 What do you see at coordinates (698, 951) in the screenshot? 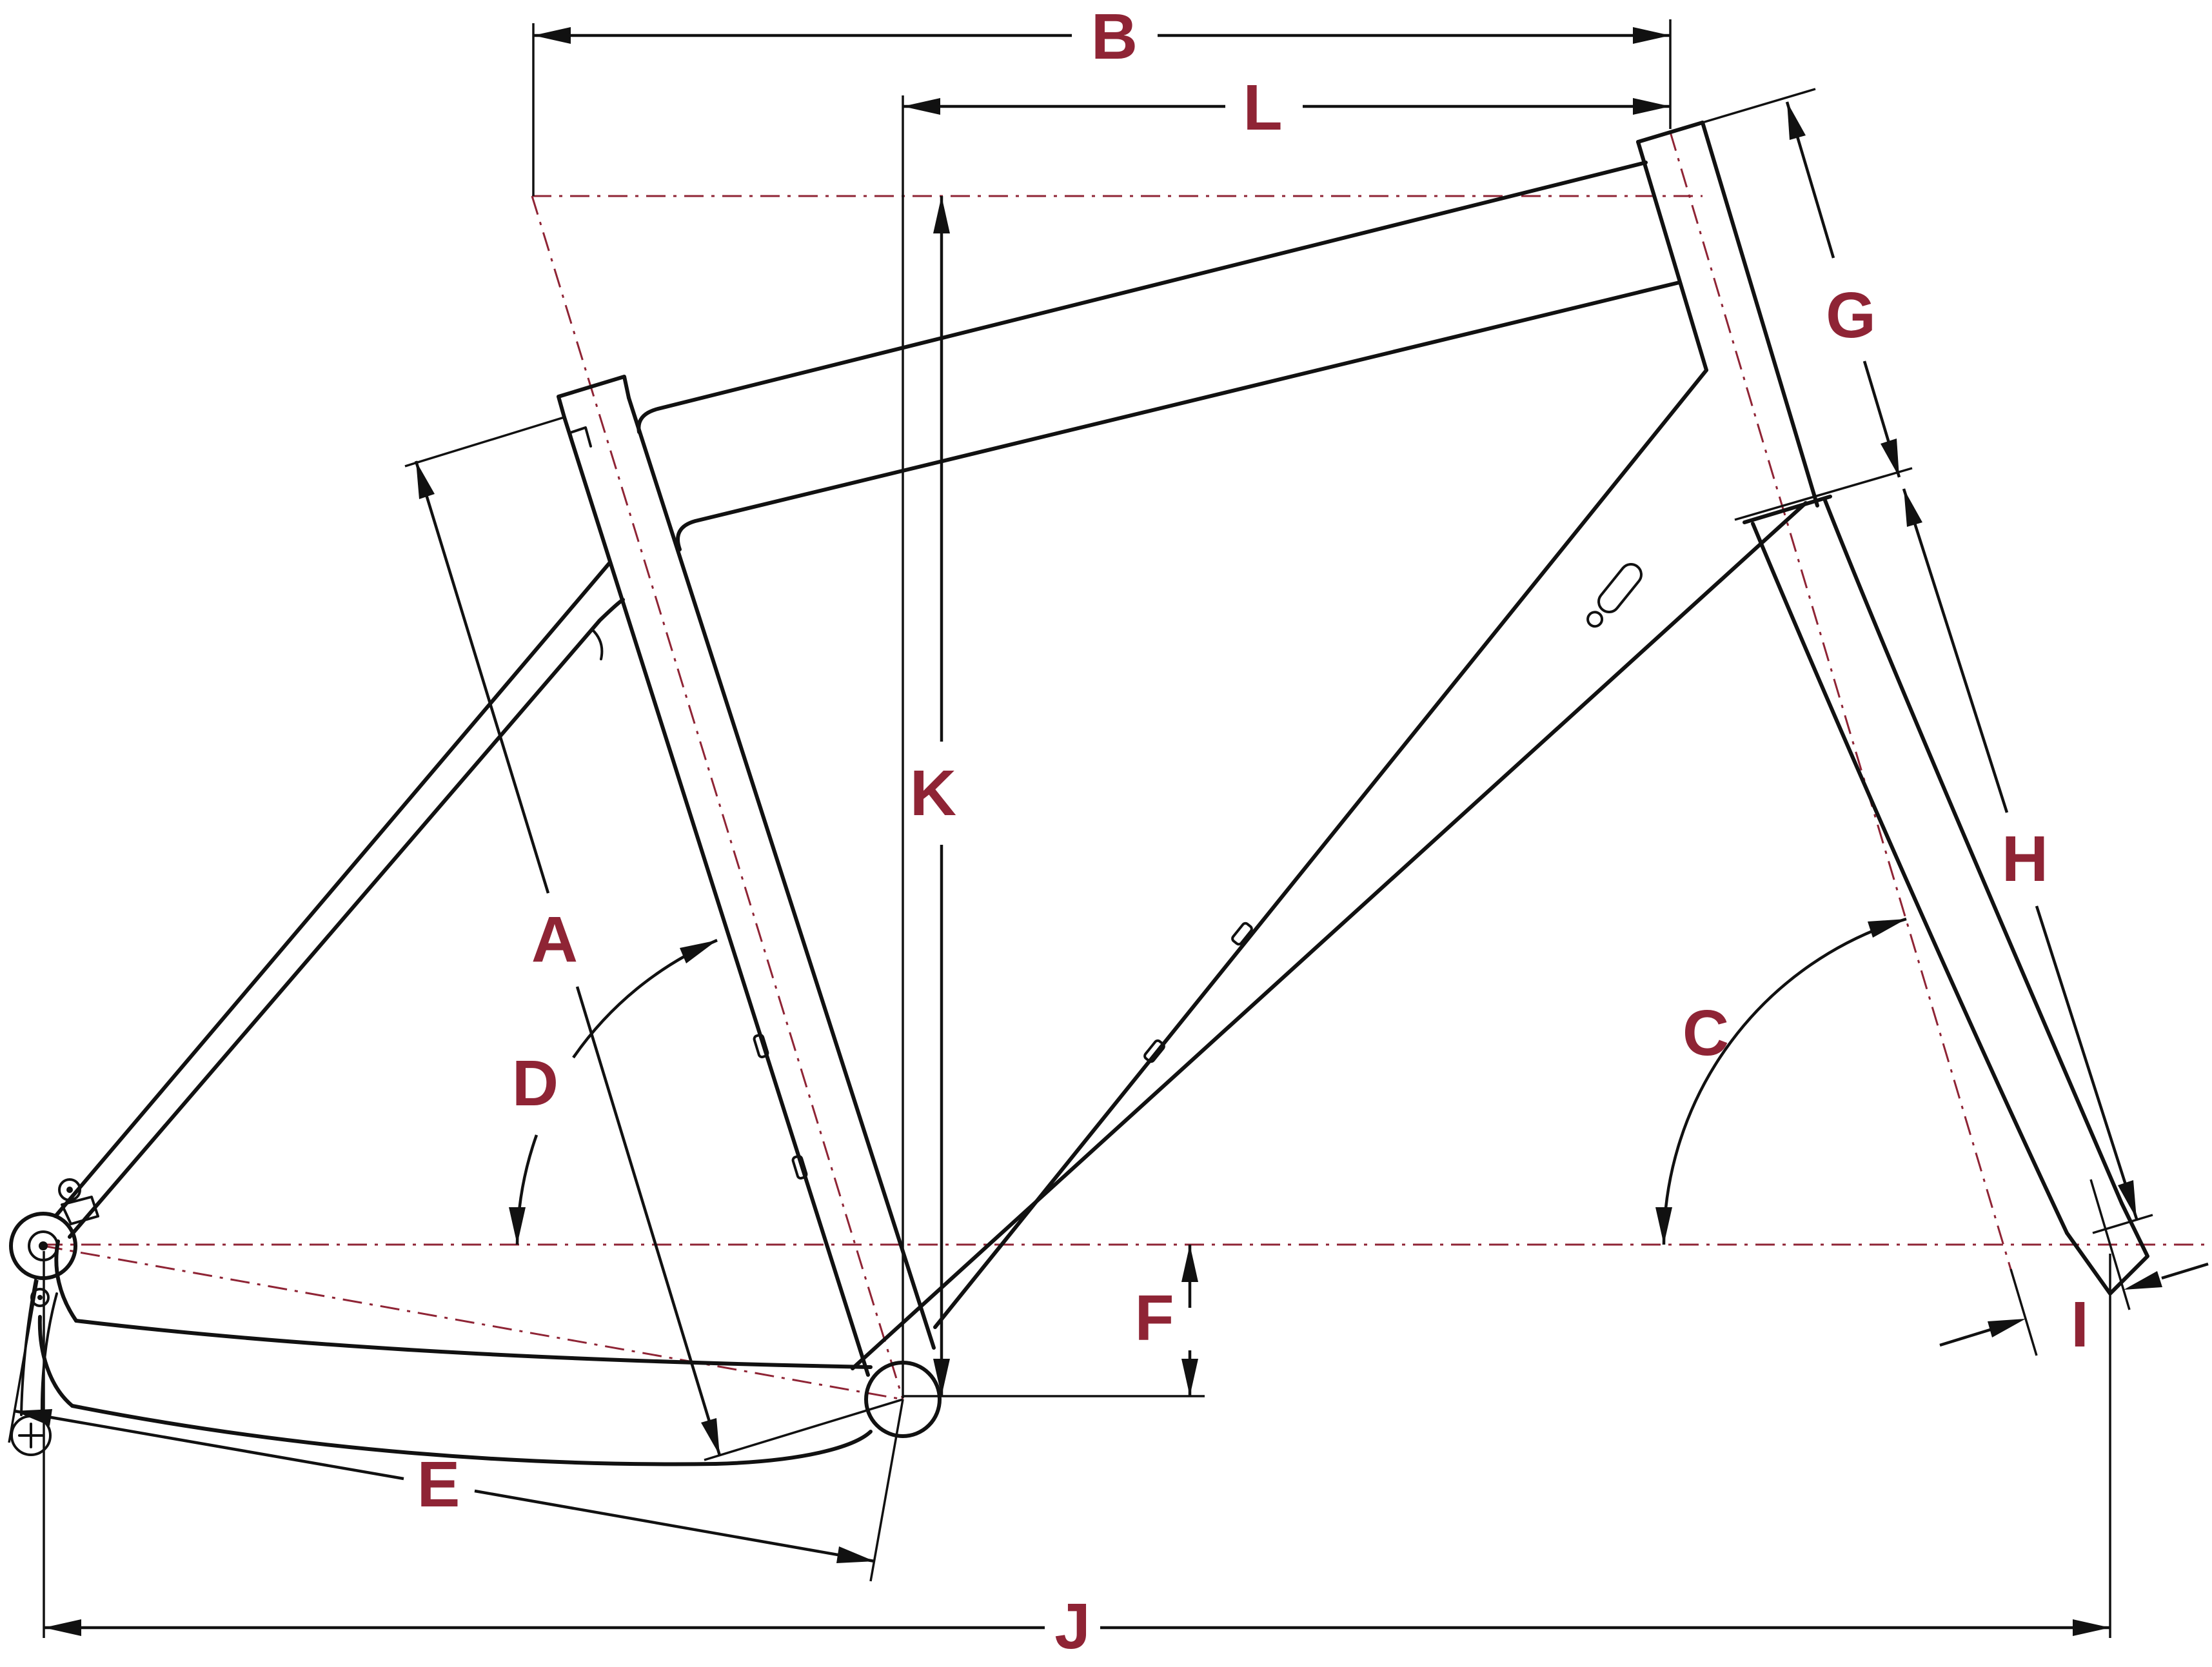
I see `dim-d-arrow-top` at bounding box center [698, 951].